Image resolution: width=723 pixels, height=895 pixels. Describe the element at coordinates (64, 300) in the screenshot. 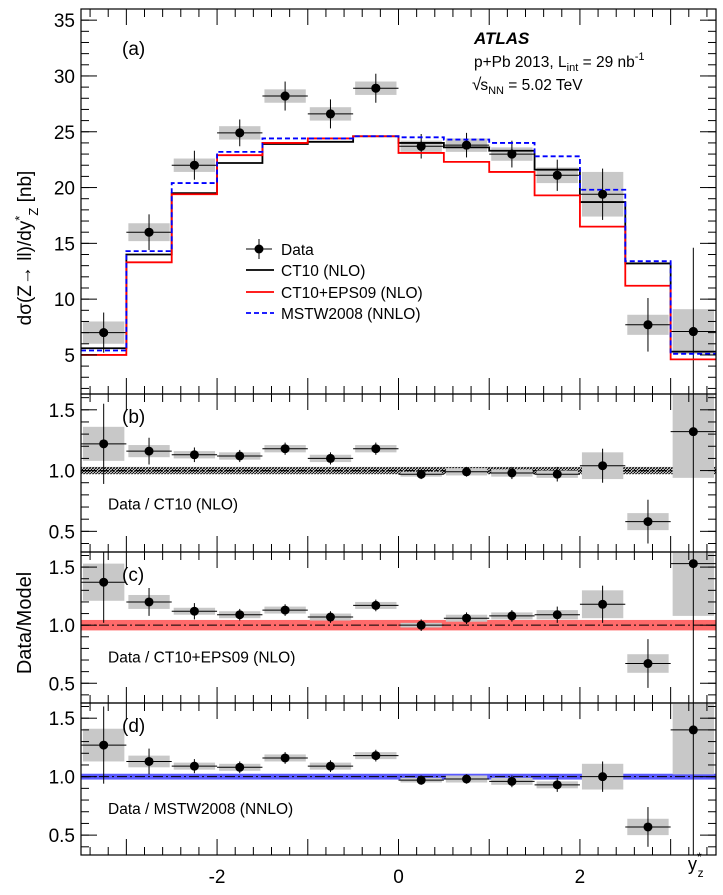

I see `a-y-tick-label: 10` at that location.